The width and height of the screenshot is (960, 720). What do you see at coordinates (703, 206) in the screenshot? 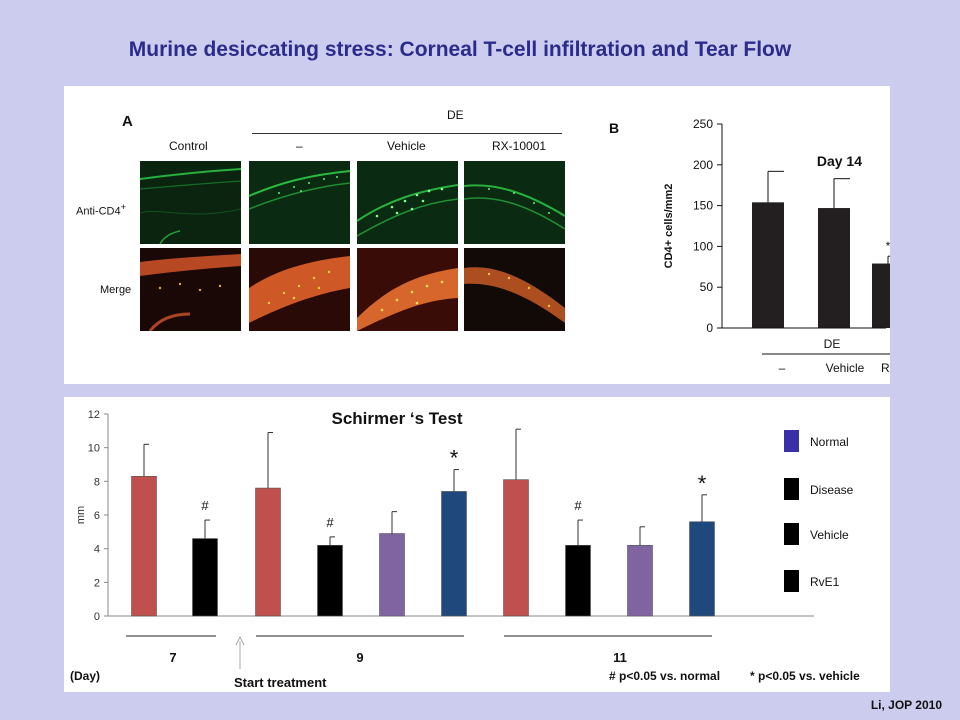
I see `b-y-tick-label: 150` at bounding box center [703, 206].